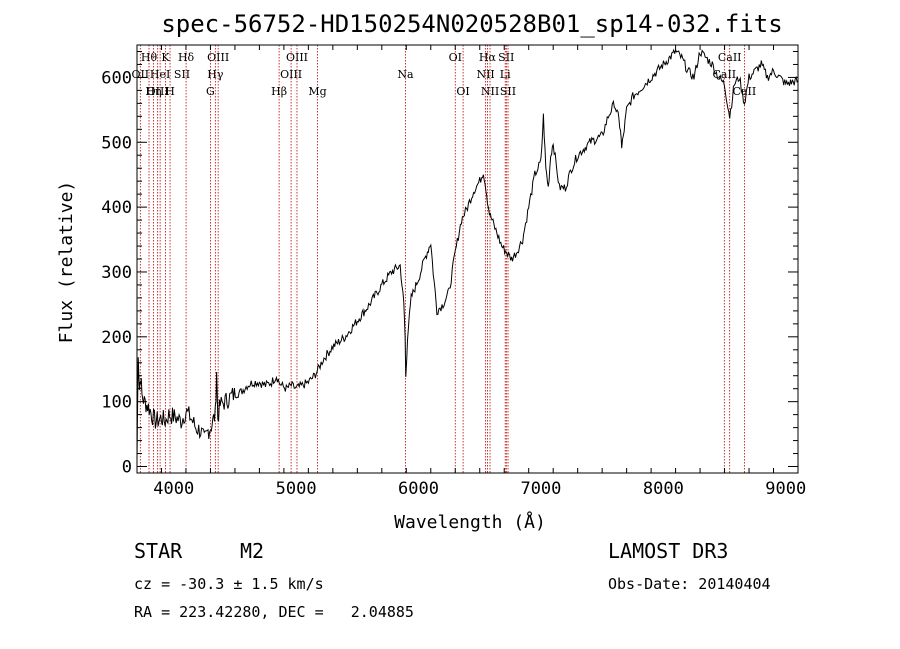 This screenshot has height=649, width=900. I want to click on spectral-line-label: H, so click(170, 91).